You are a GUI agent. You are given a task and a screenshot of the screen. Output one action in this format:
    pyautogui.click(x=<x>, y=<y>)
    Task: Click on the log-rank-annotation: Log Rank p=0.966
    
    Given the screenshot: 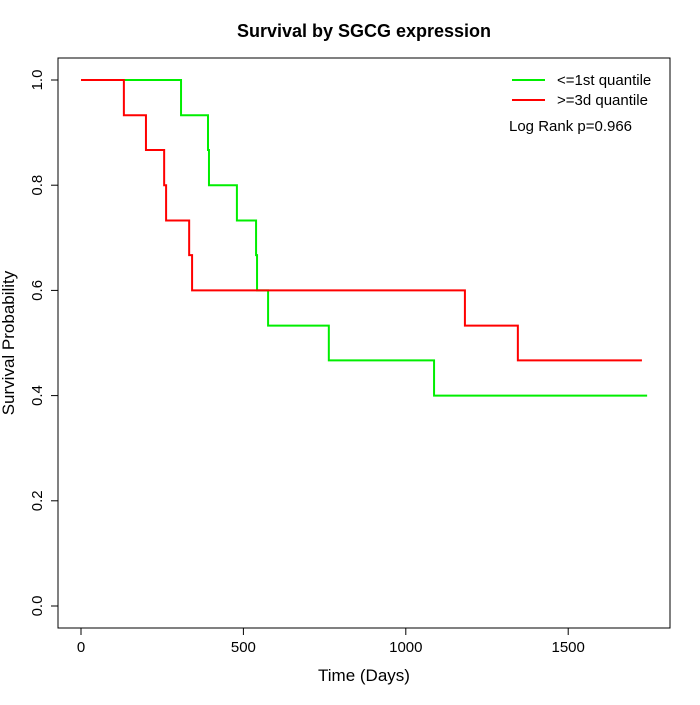 What is the action you would take?
    pyautogui.click(x=570, y=126)
    